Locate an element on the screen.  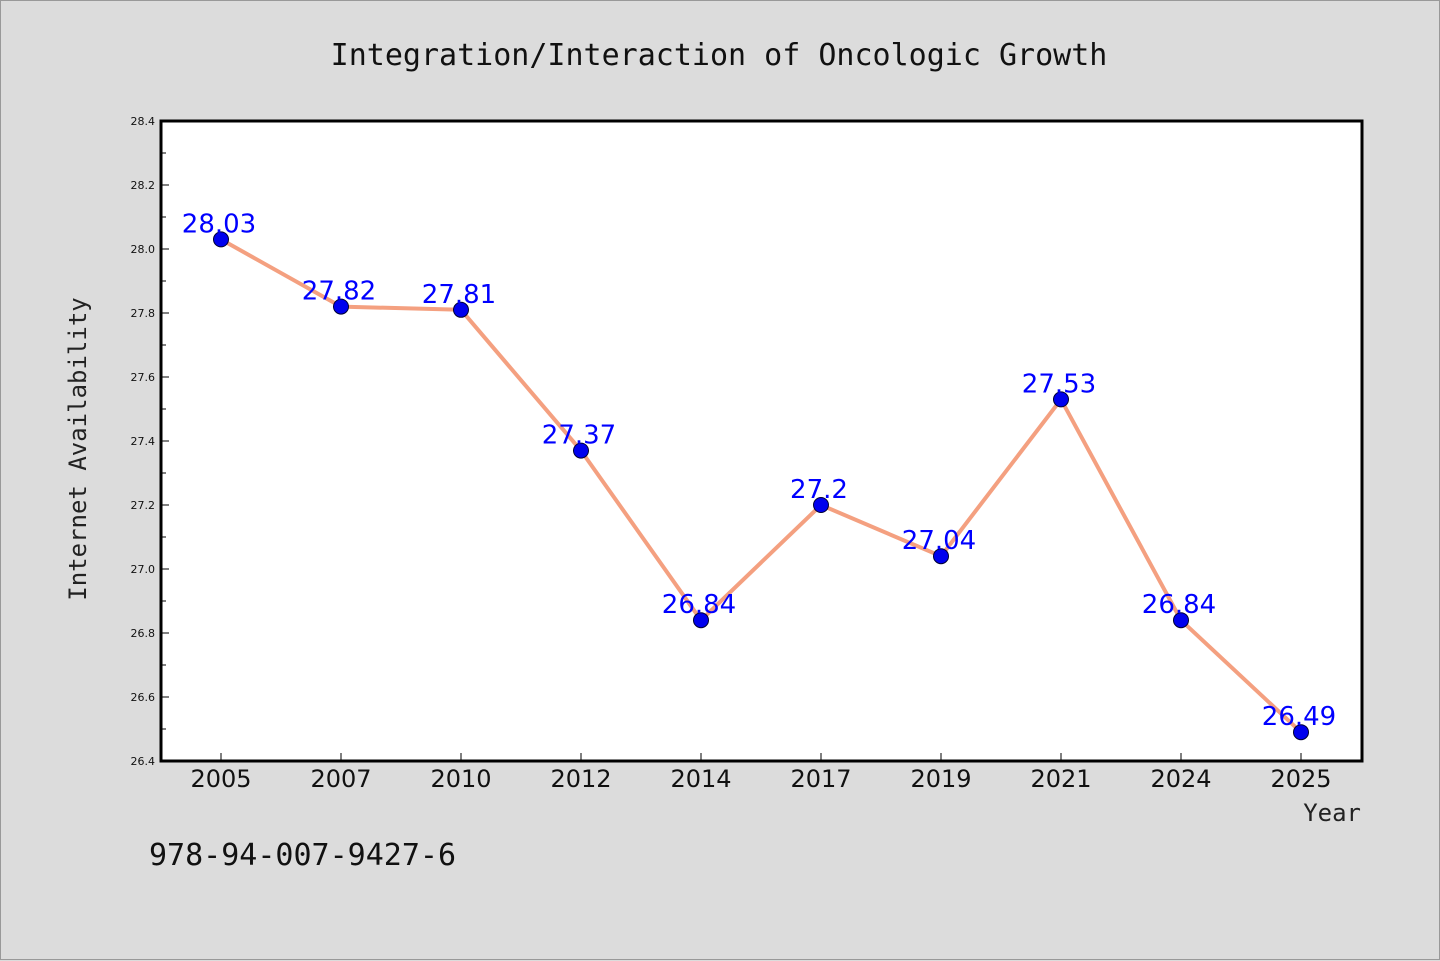
x-tick-label: 2014 is located at coordinates (700, 779).